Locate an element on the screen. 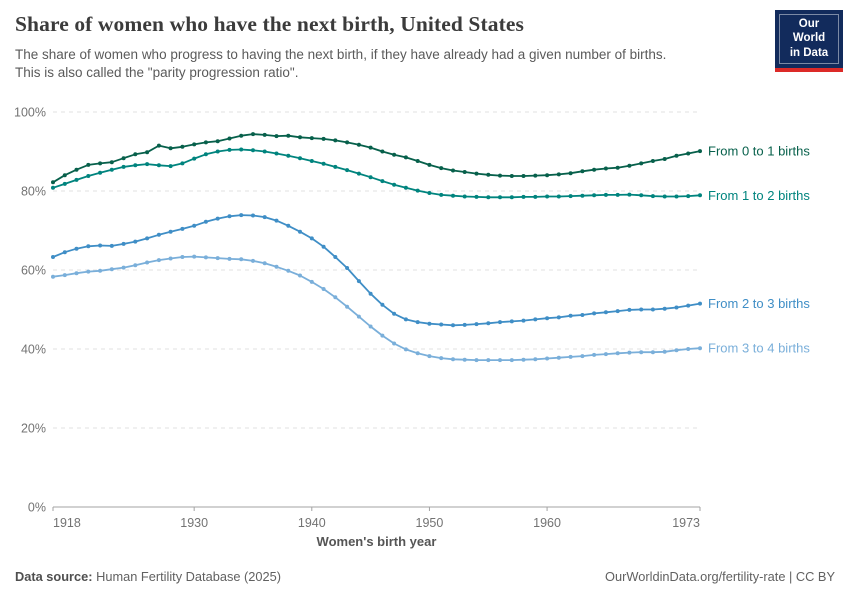 The width and height of the screenshot is (850, 600). data-point-from-2-to-3-births-1949 is located at coordinates (417, 322).